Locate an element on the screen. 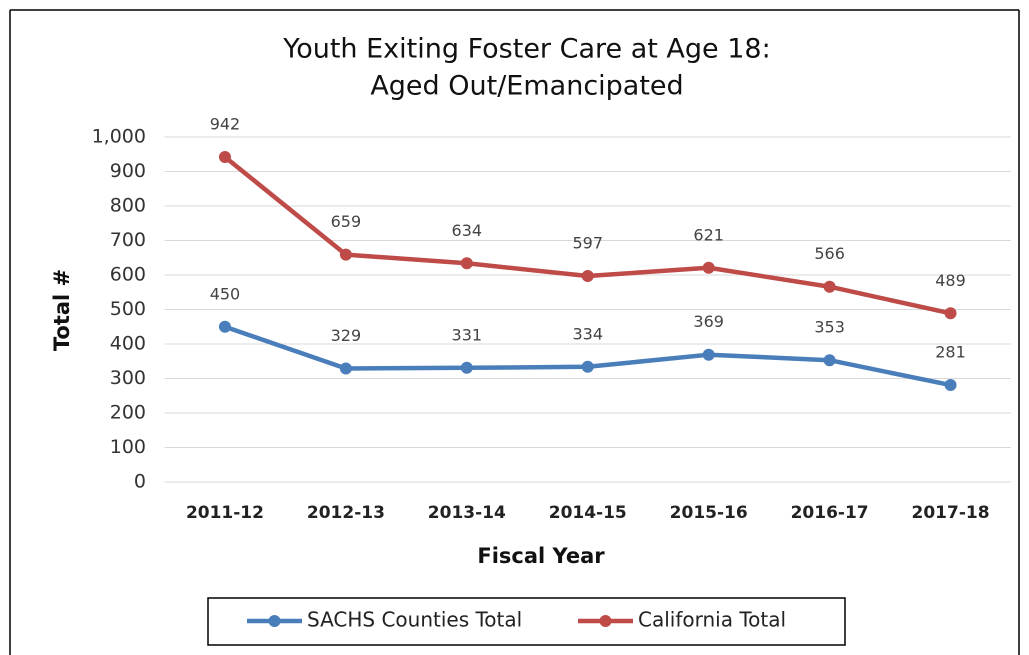  x-tick-label: 2012-13 is located at coordinates (346, 513).